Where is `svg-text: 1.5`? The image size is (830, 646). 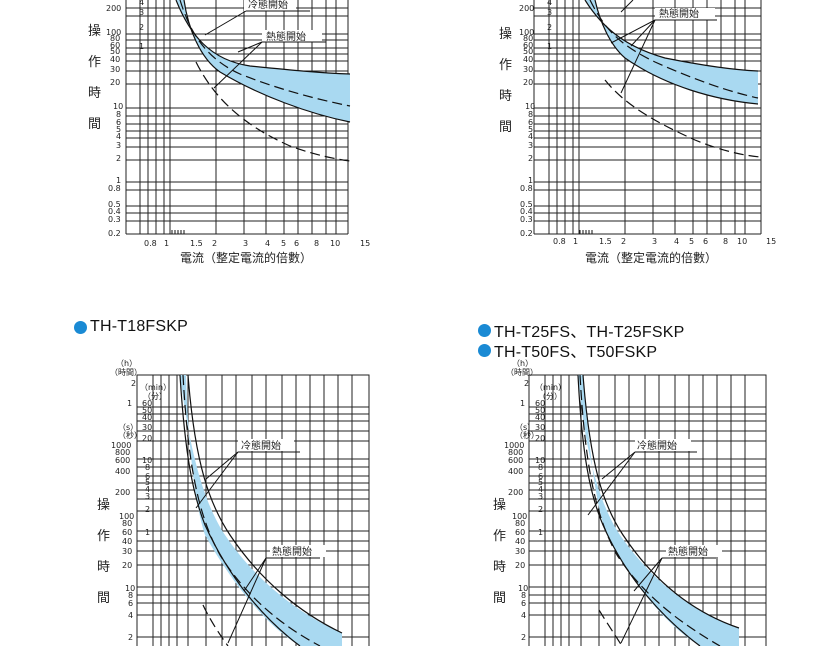
svg-text: 1.5 is located at coordinates (605, 241).